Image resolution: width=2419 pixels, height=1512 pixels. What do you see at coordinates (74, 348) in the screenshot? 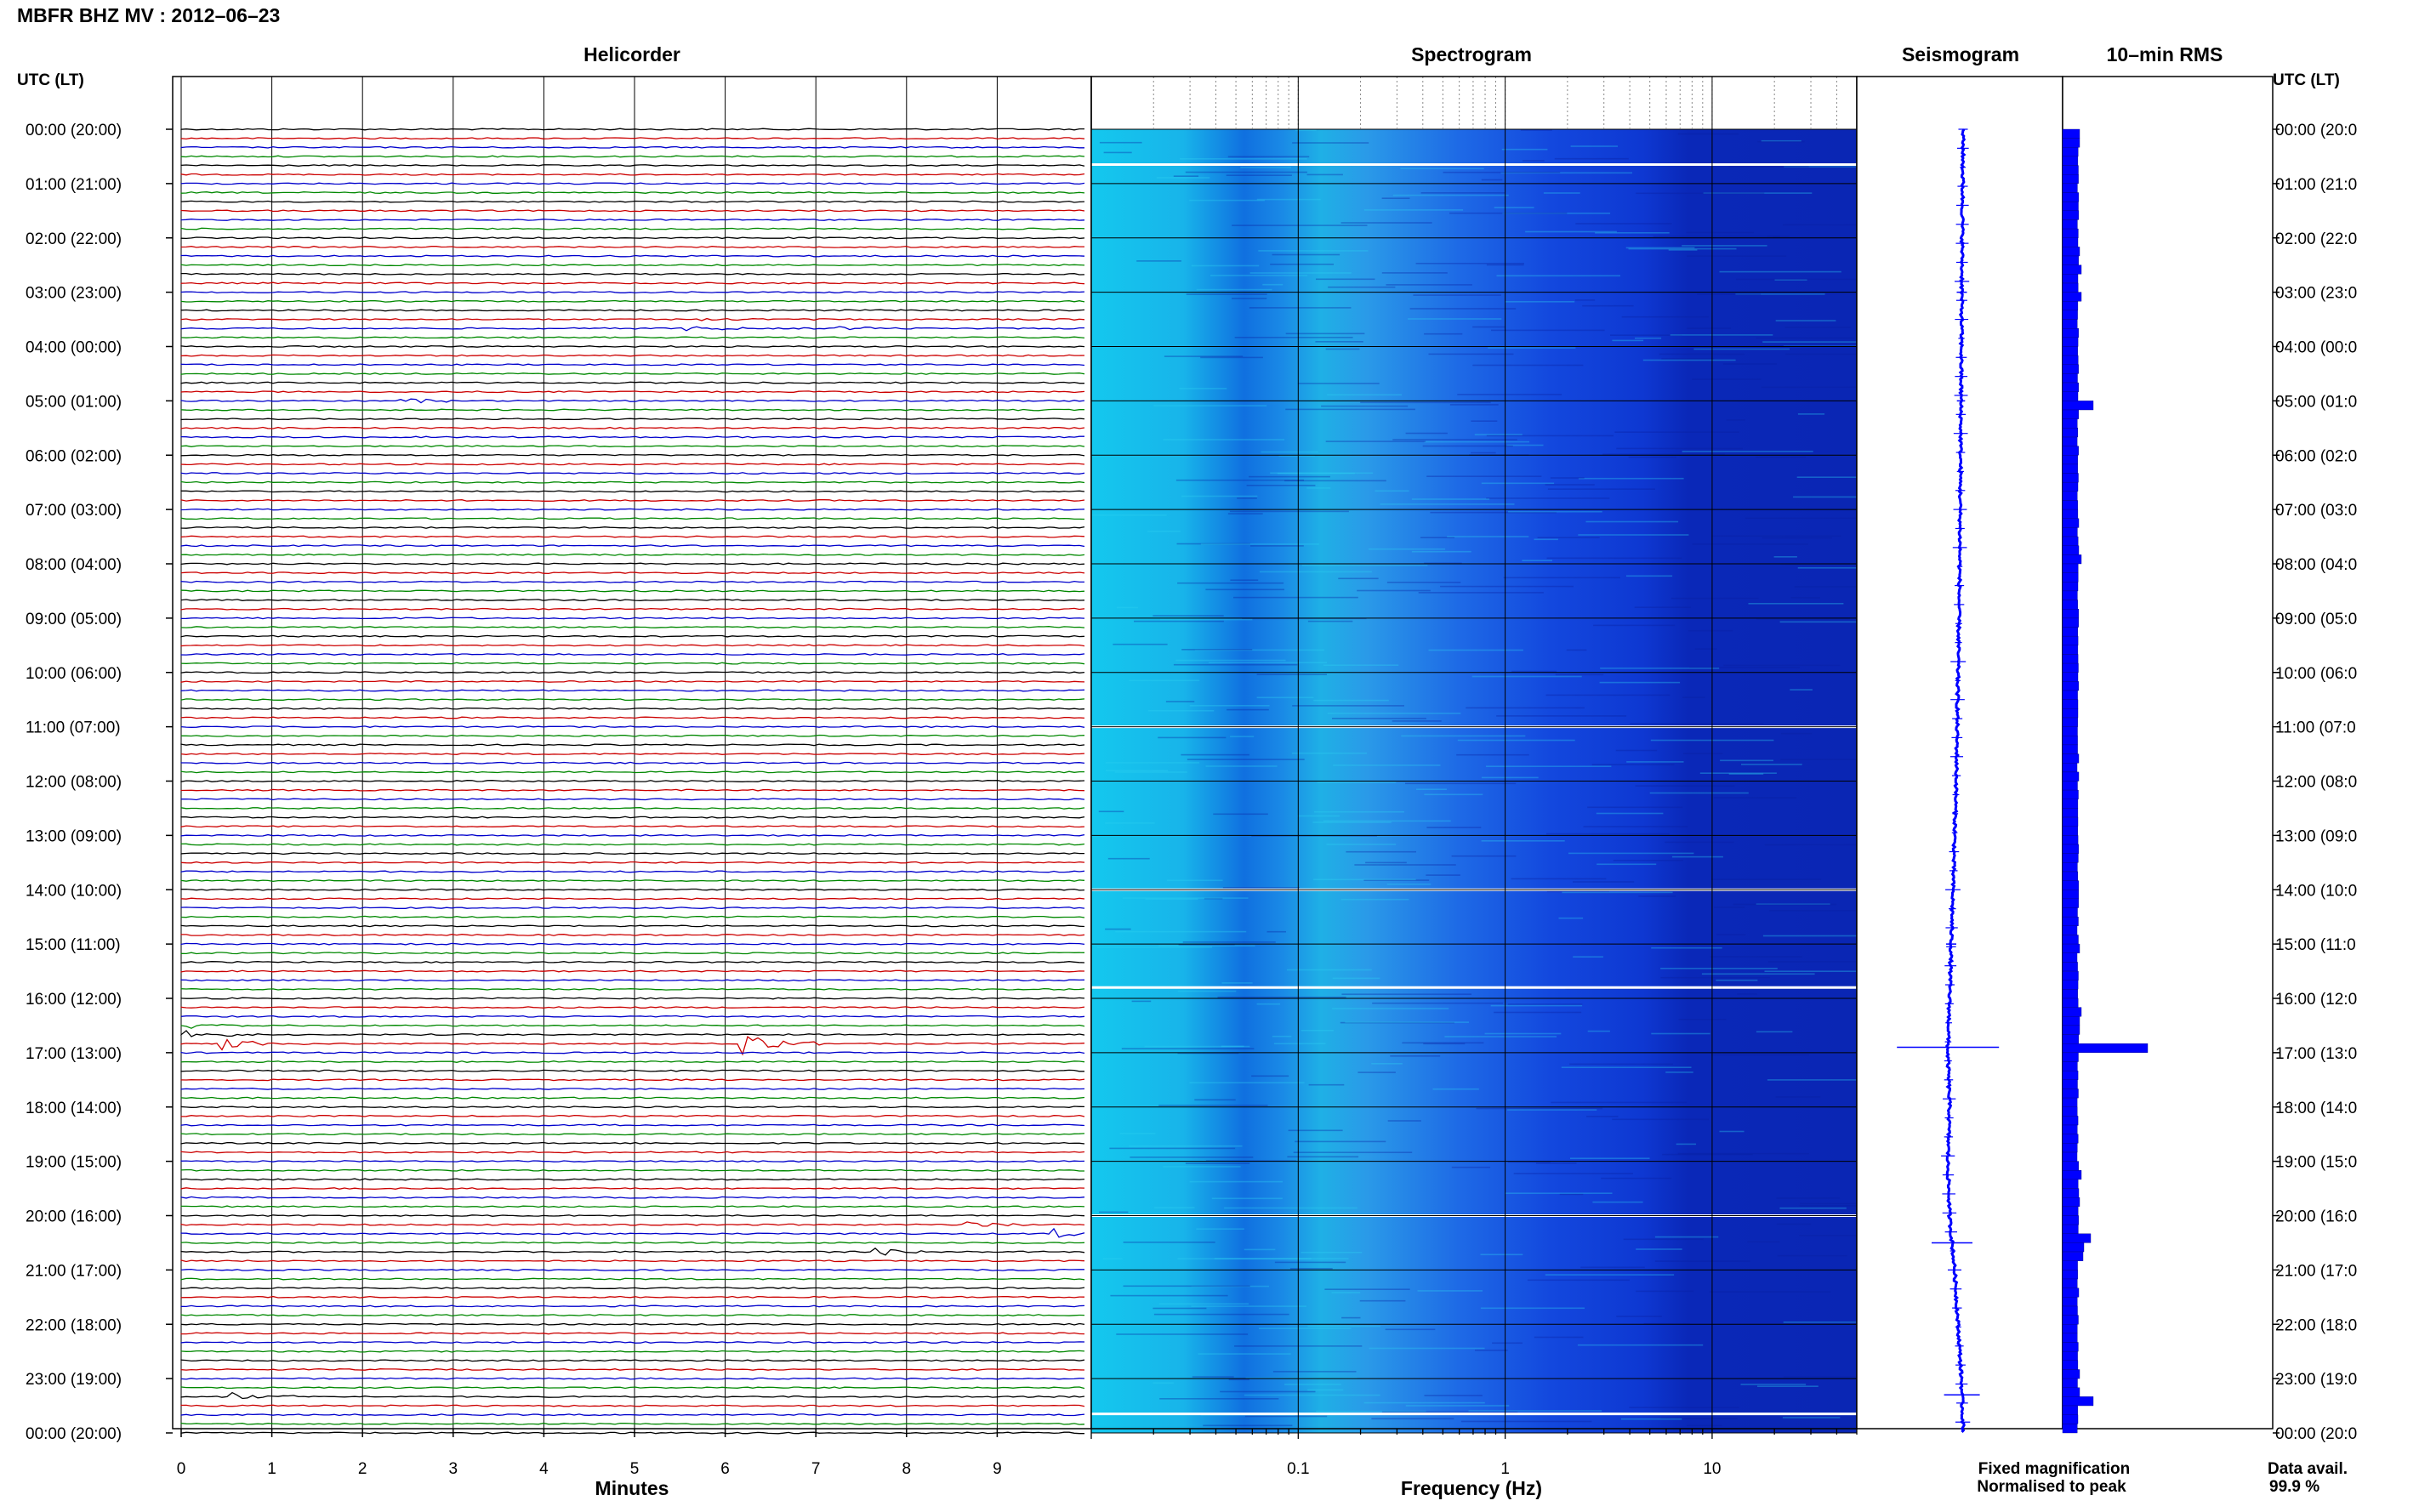
I see `time-label-left: 04:00 (00:00)` at bounding box center [74, 348].